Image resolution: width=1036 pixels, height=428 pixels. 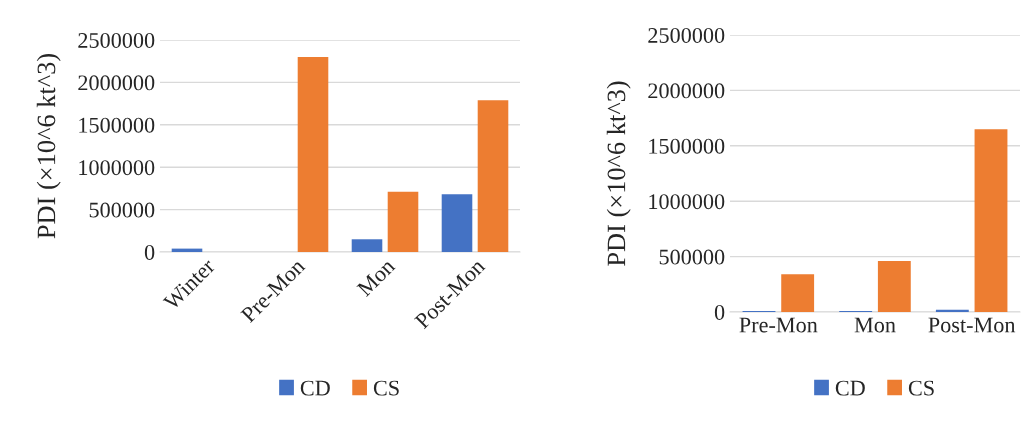 What do you see at coordinates (972, 325) in the screenshot?
I see `x-tick-label: Post-Mon` at bounding box center [972, 325].